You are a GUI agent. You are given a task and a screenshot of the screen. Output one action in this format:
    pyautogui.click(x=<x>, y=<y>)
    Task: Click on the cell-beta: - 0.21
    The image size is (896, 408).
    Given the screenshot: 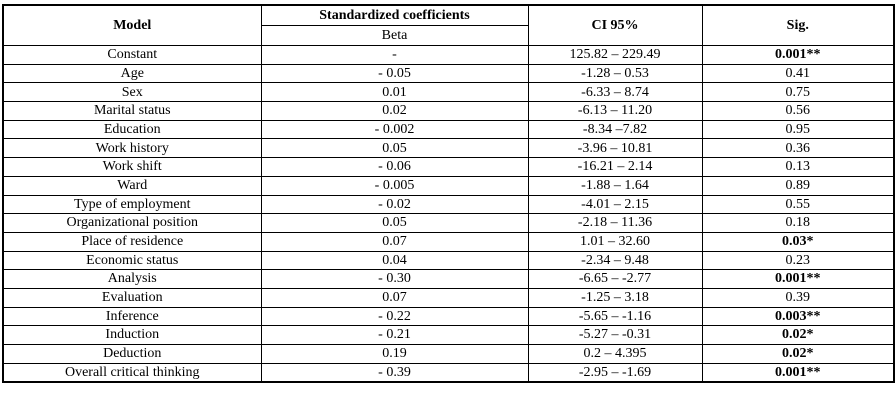 What is the action you would take?
    pyautogui.click(x=394, y=335)
    